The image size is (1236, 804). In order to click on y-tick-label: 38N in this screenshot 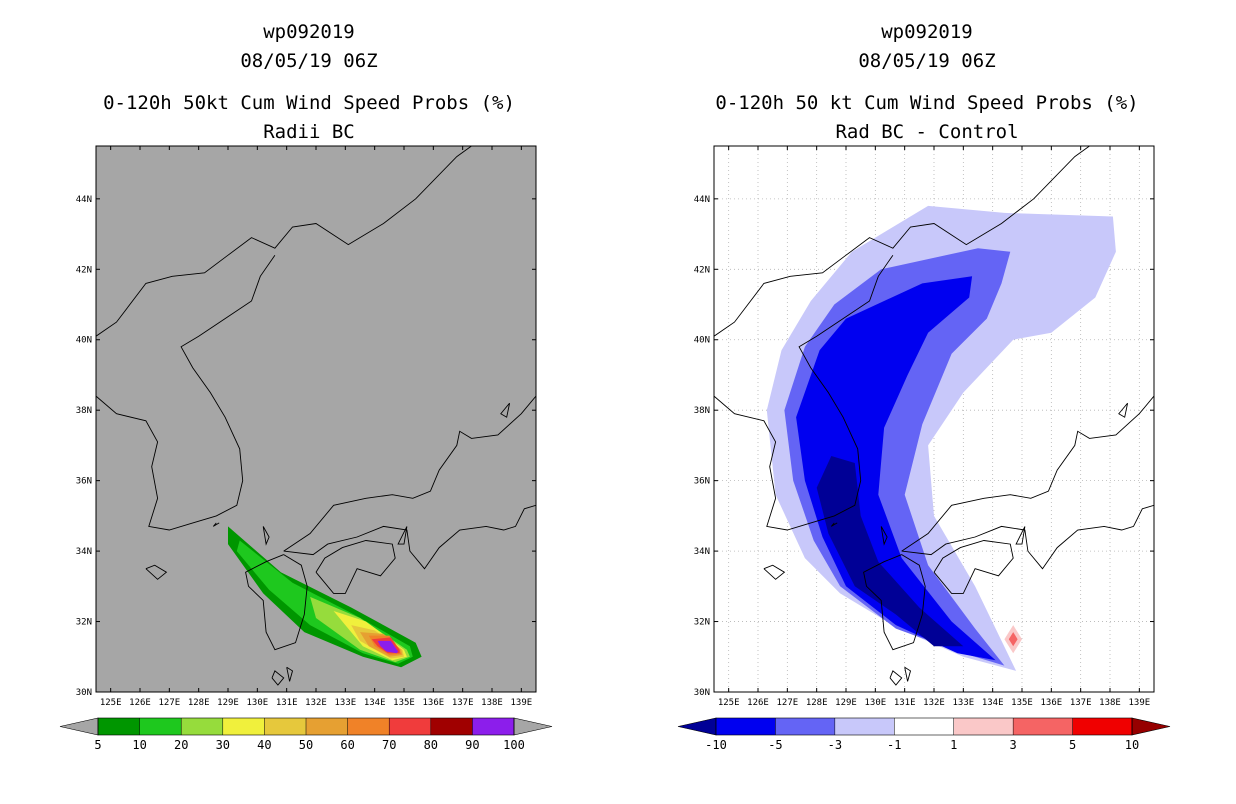, I will do `click(84, 411)`.